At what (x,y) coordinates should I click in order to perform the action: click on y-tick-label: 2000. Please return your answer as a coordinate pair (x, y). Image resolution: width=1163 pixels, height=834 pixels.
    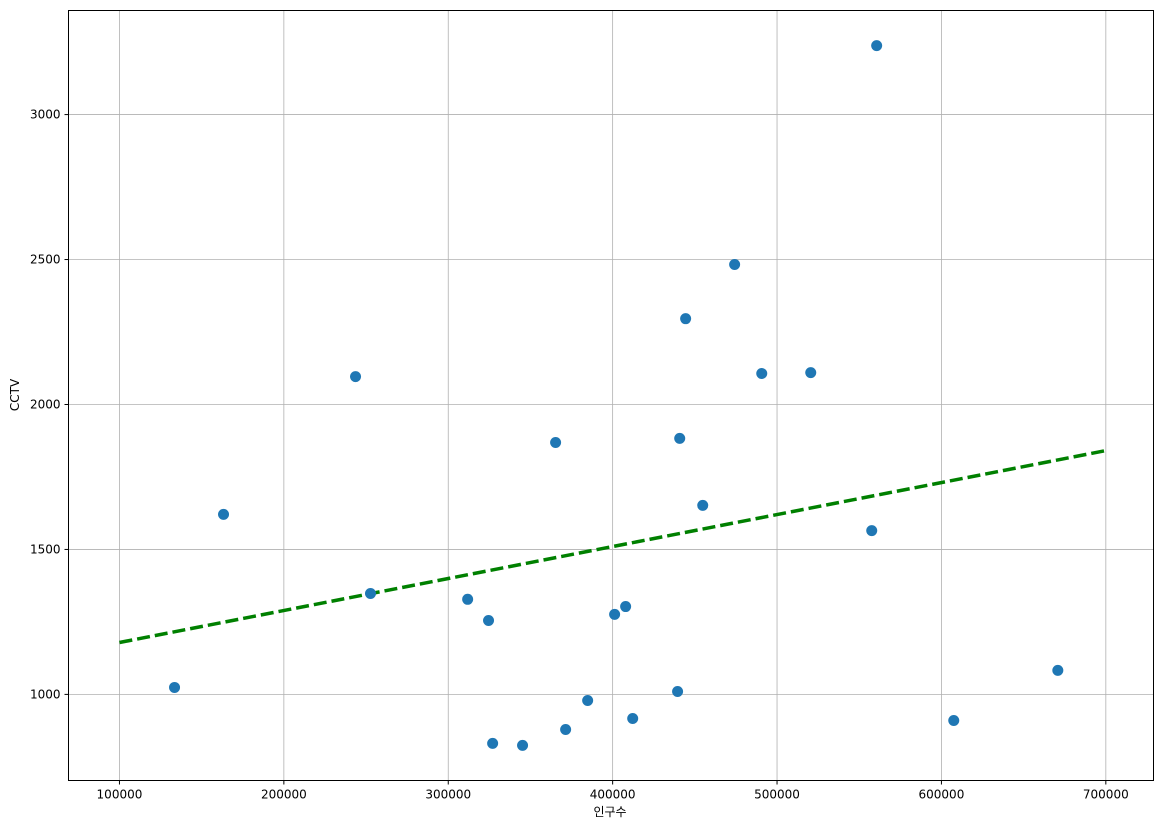
    Looking at the image, I should click on (45, 404).